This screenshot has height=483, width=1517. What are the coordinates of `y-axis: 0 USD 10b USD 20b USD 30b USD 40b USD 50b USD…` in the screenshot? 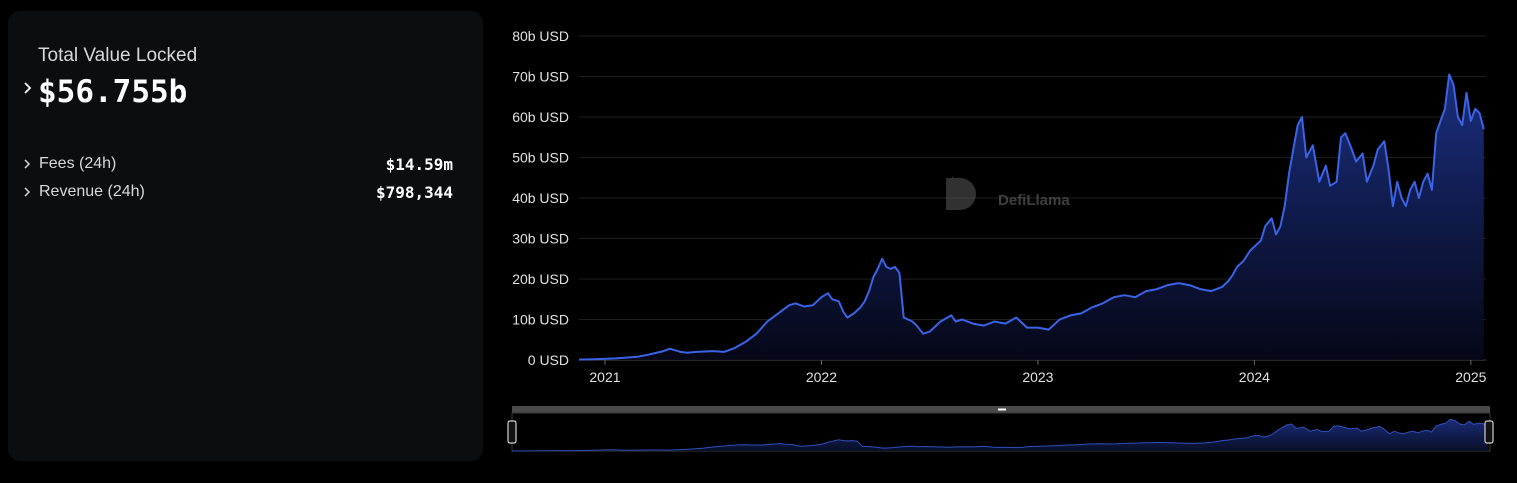 It's located at (540, 198).